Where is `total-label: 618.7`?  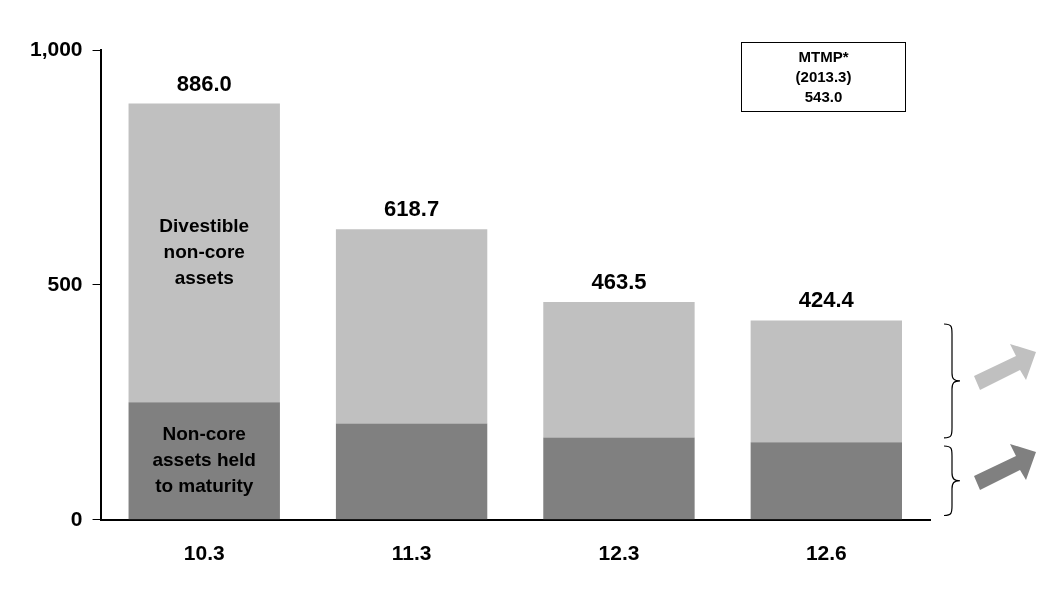
total-label: 618.7 is located at coordinates (412, 209).